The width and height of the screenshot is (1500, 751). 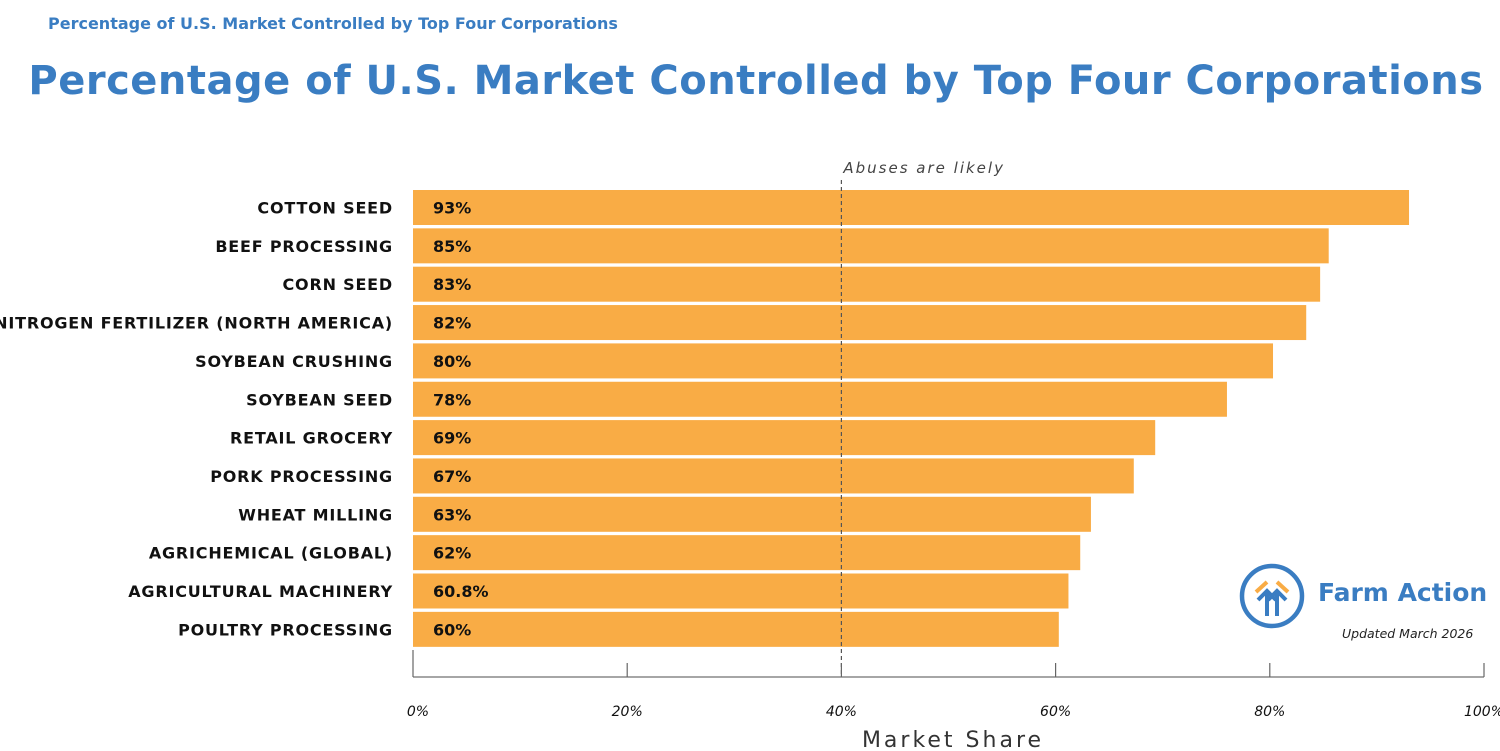 I want to click on x-tick-label: 40%, so click(x=841, y=712).